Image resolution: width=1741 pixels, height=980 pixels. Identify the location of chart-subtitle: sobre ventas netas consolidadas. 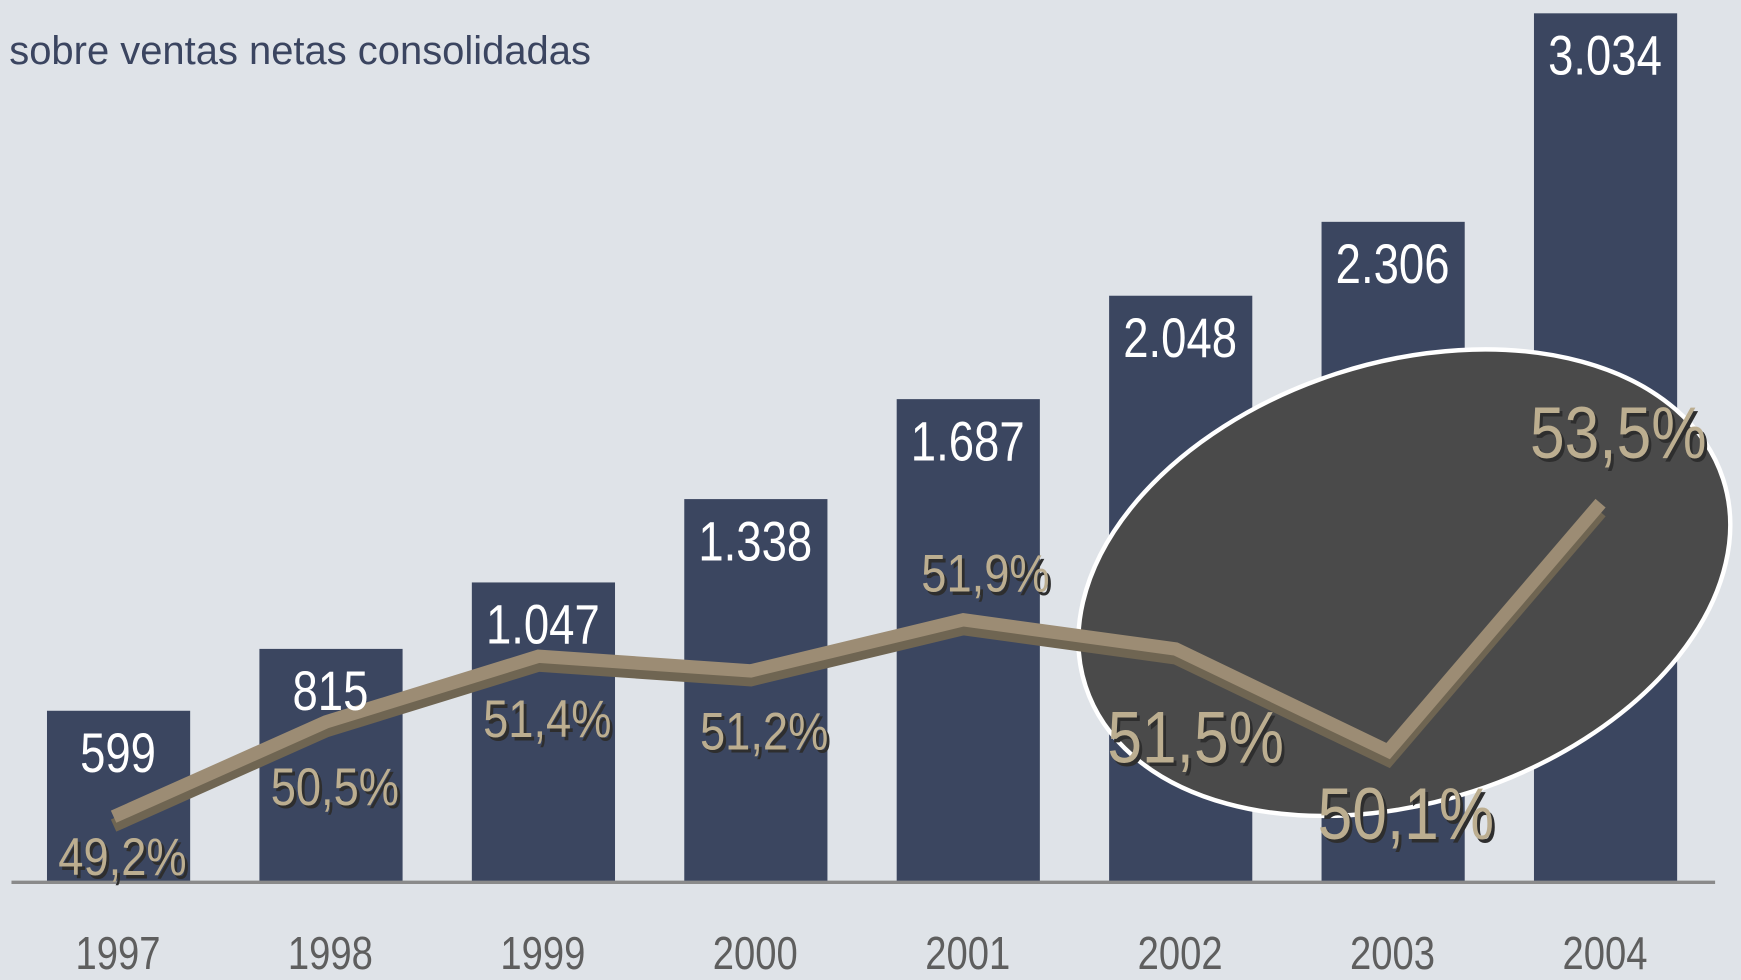
(300, 51).